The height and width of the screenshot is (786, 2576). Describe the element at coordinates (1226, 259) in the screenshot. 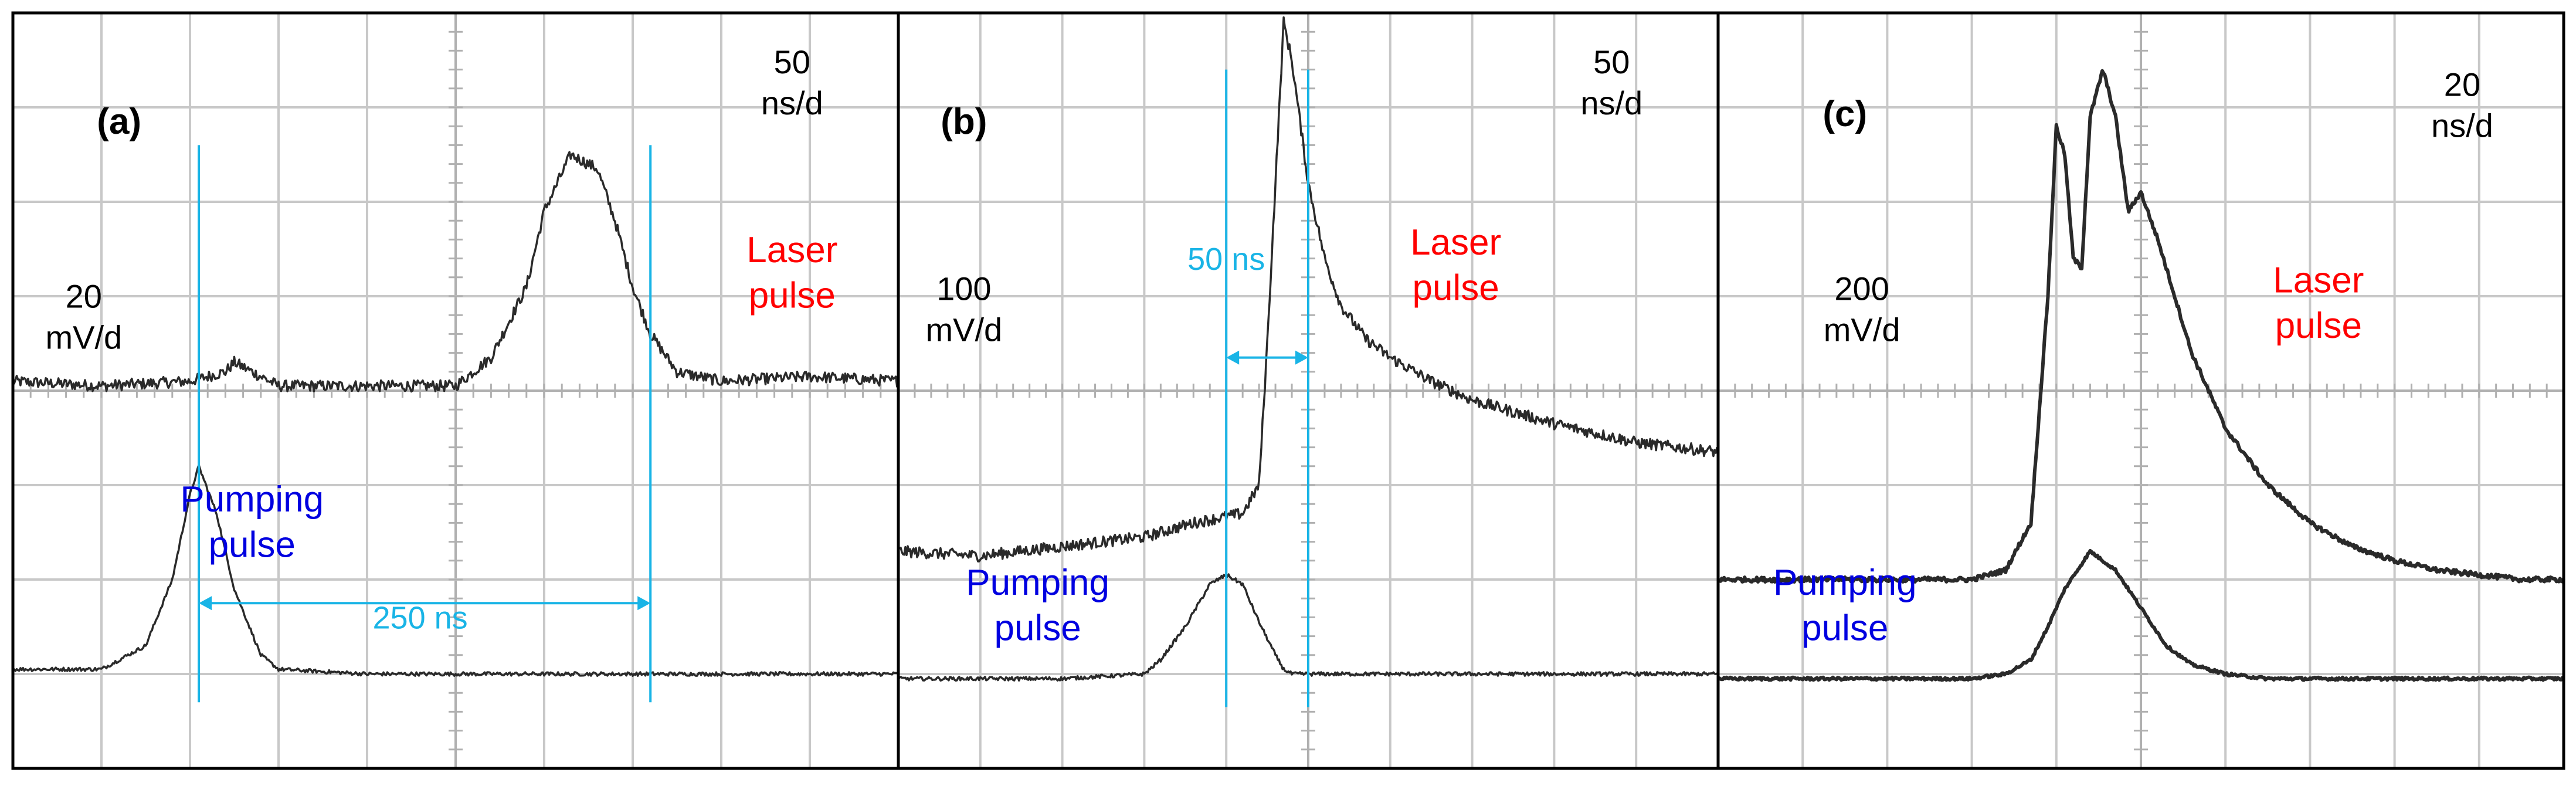

I see `delay-label: 50 ns` at that location.